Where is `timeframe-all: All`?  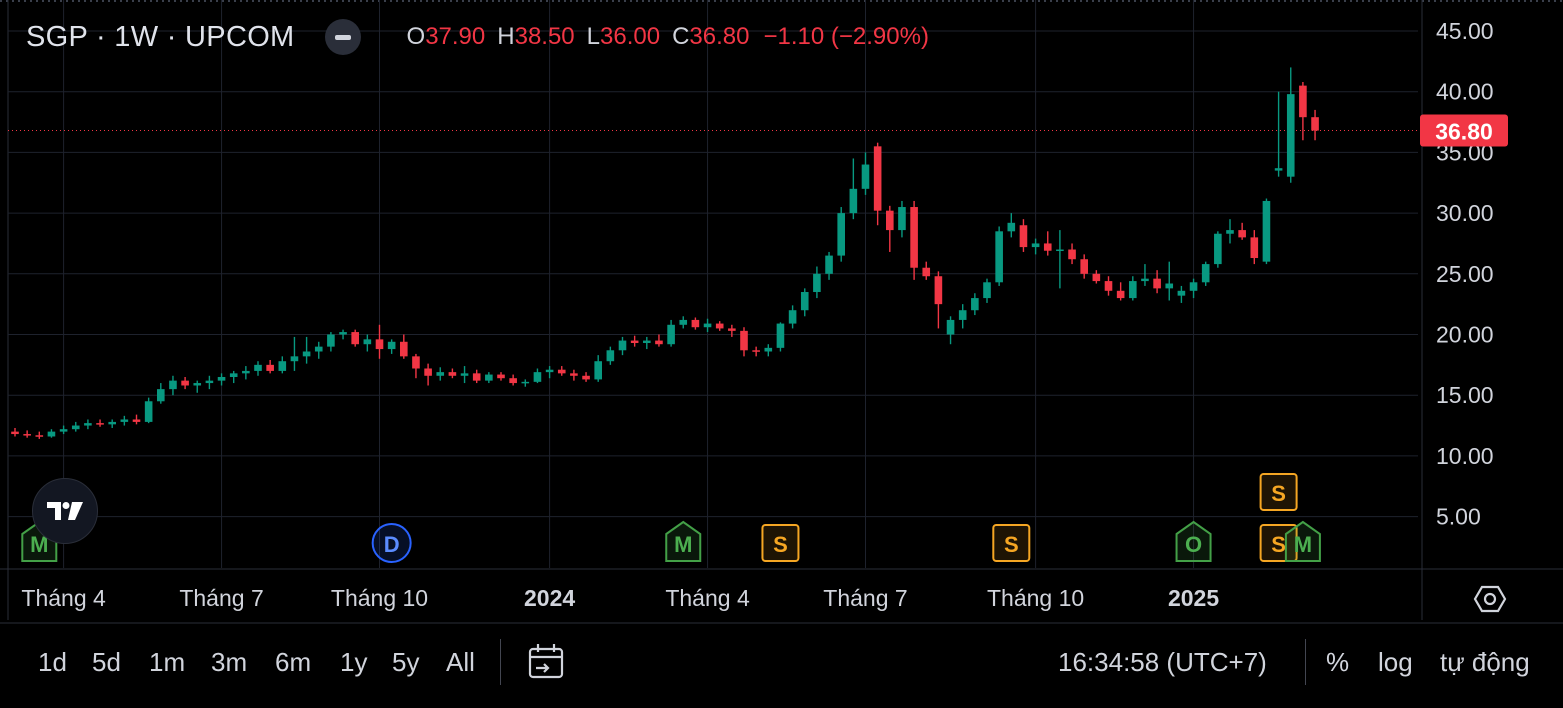 timeframe-all: All is located at coordinates (460, 662).